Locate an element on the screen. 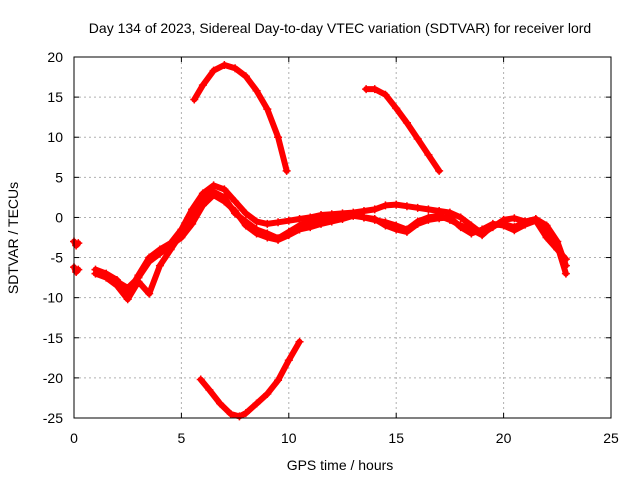 The height and width of the screenshot is (480, 640). y-tick-label: -15 is located at coordinates (53, 338).